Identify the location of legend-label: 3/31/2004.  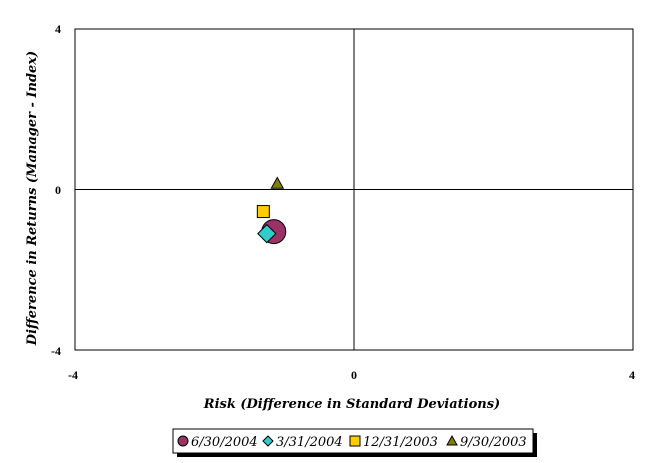
(309, 442).